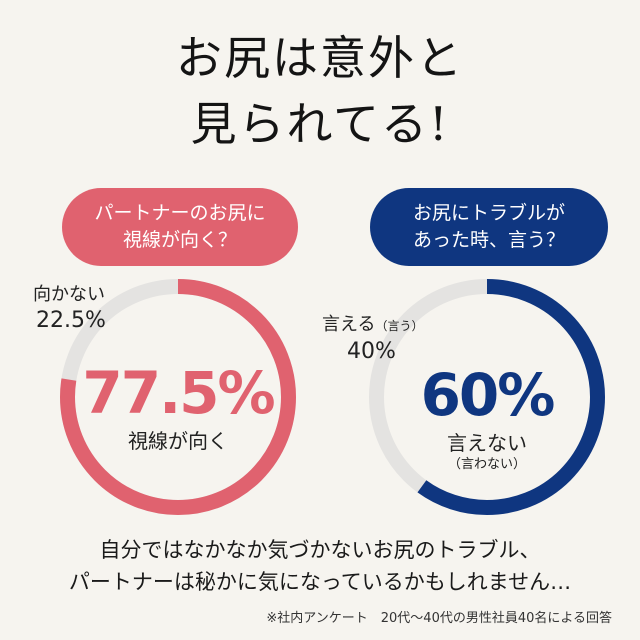  What do you see at coordinates (178, 441) in the screenshot?
I see `main-label-gaze: 視線が向く` at bounding box center [178, 441].